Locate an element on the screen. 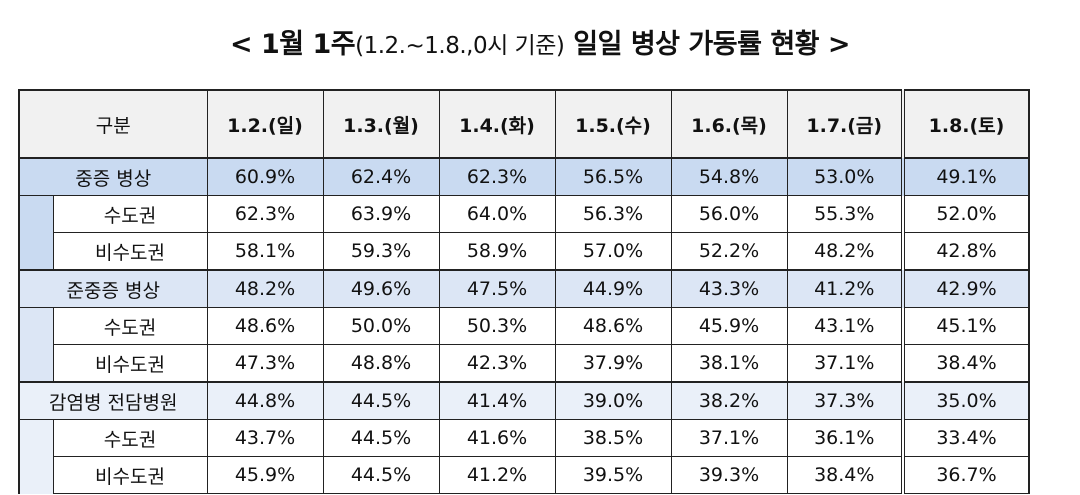  group-label: 중증 병상 is located at coordinates (113, 176).